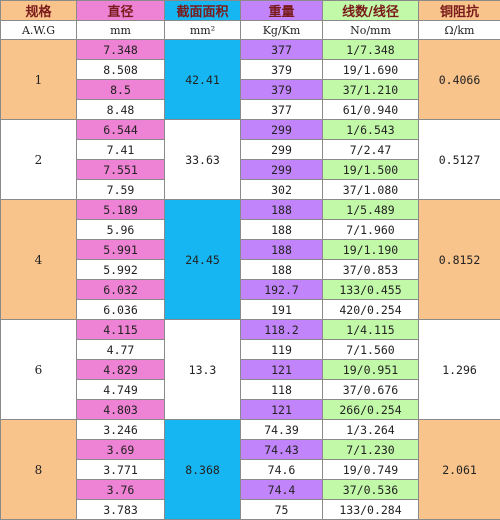 This screenshot has height=520, width=500. I want to click on table-row: 3.76 74.4 37/0.536, so click(250, 489).